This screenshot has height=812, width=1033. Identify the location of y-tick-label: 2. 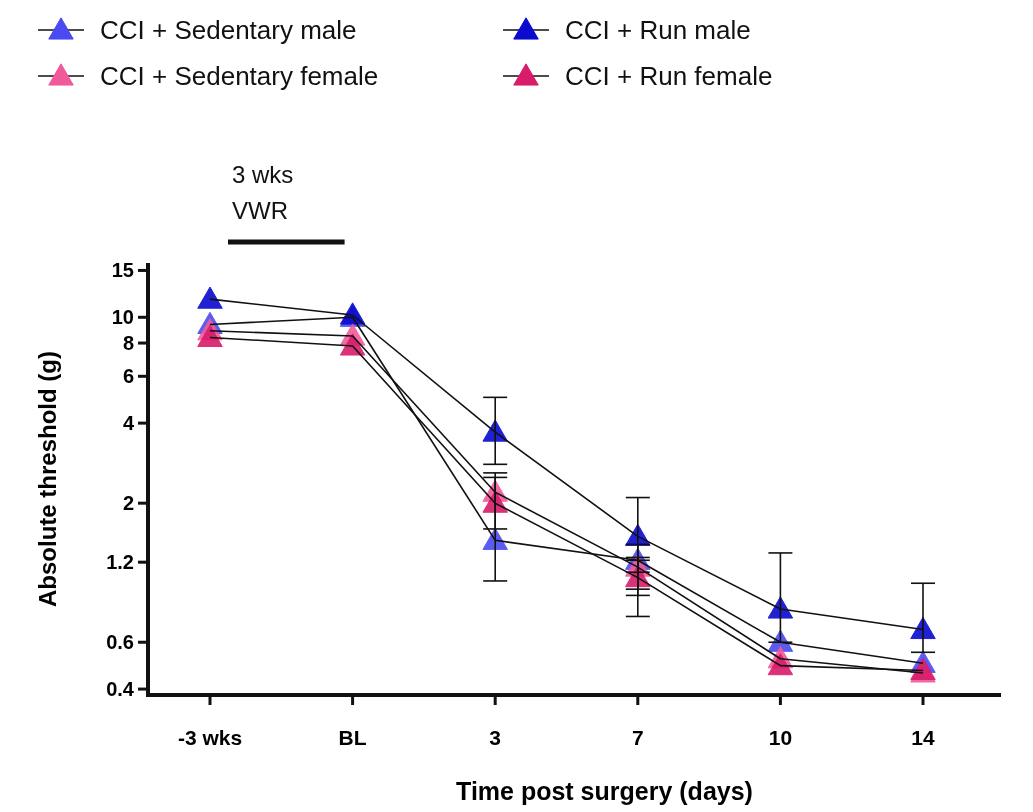
(128, 503).